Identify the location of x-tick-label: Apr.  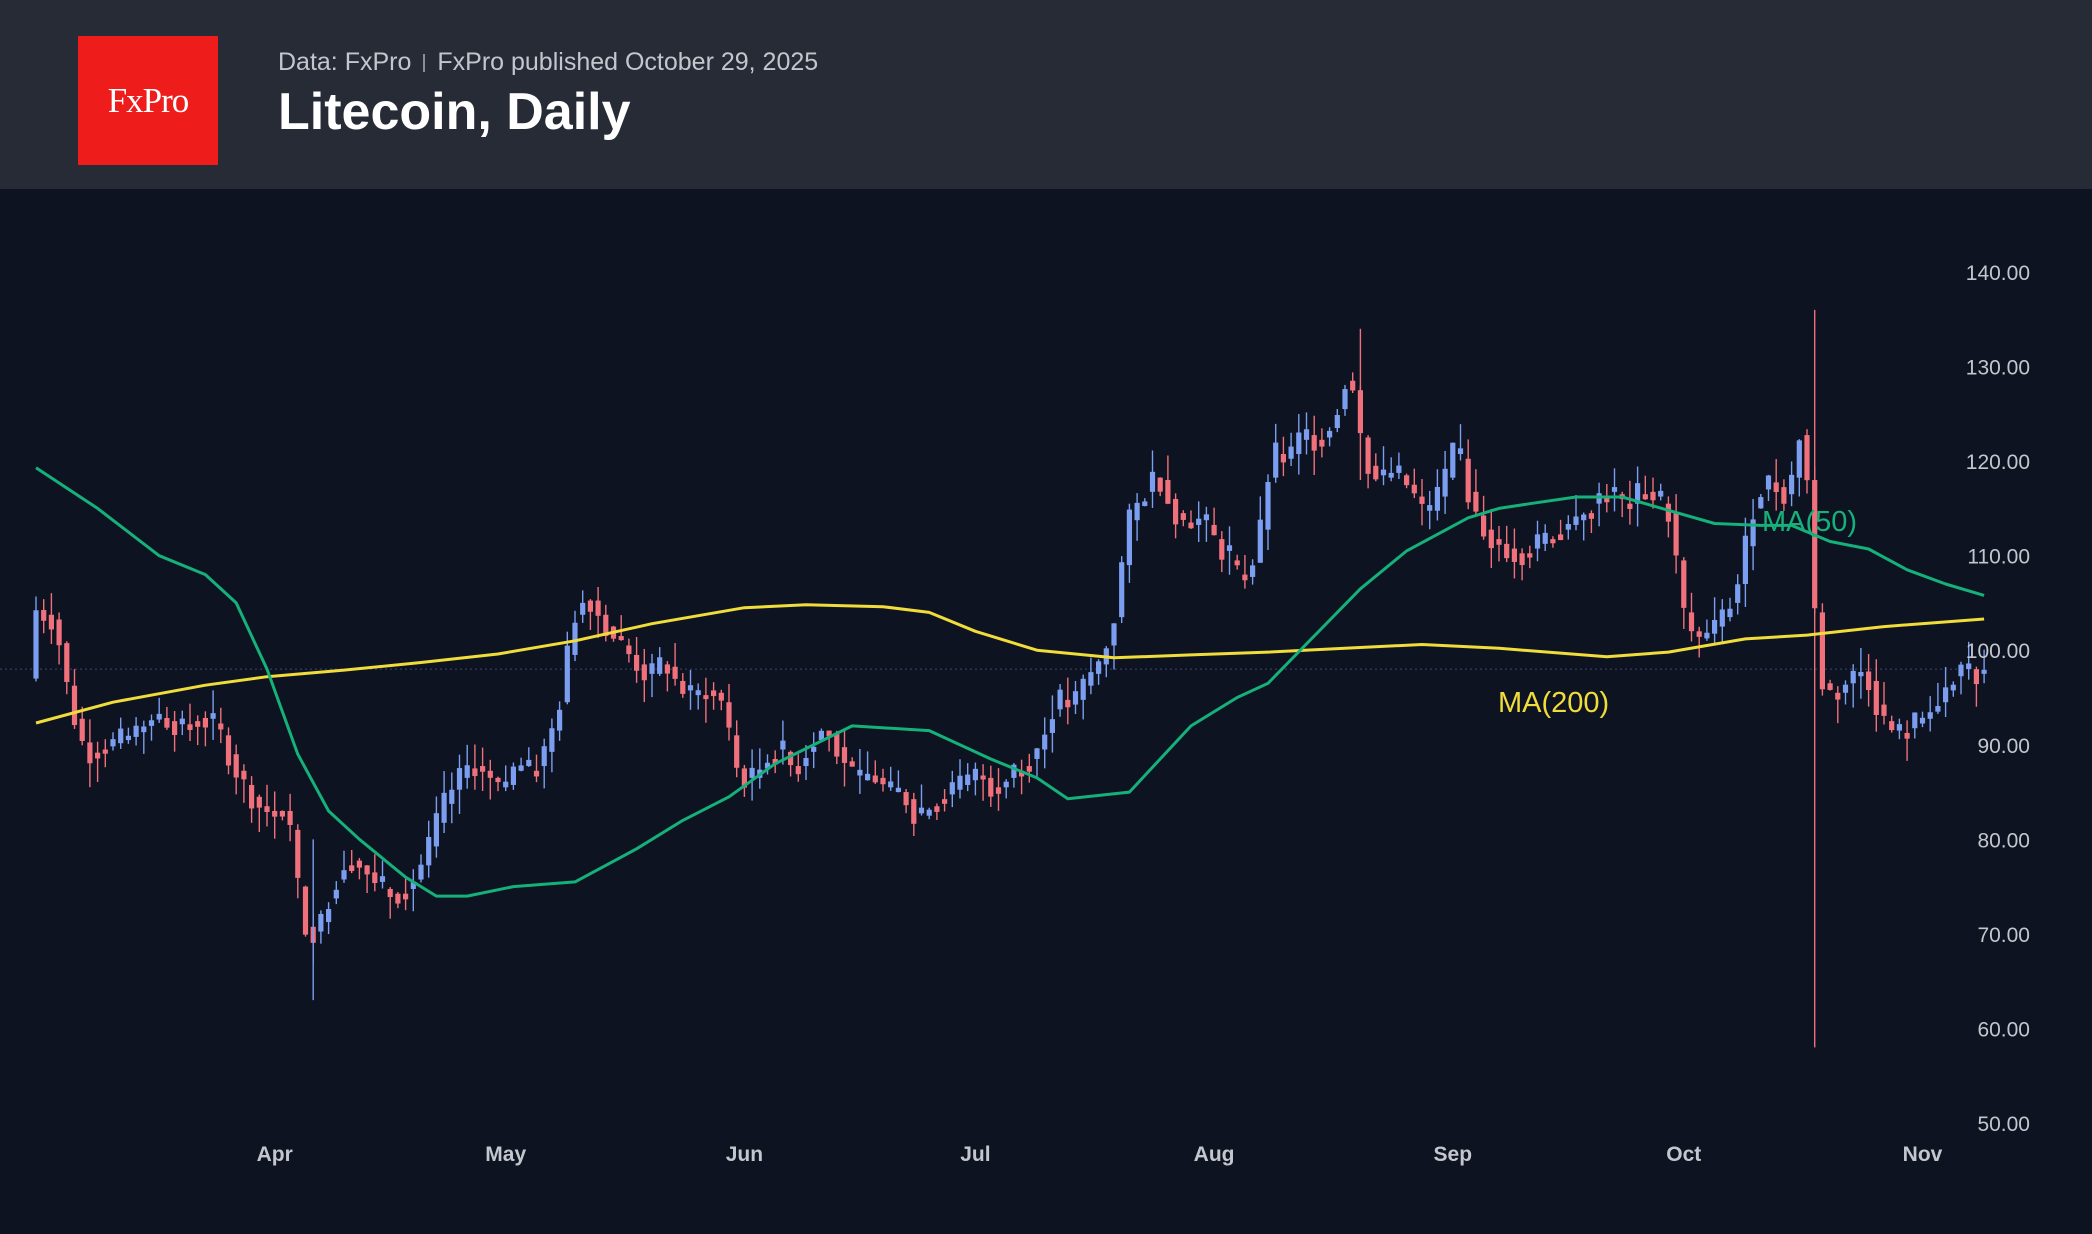
(275, 1154).